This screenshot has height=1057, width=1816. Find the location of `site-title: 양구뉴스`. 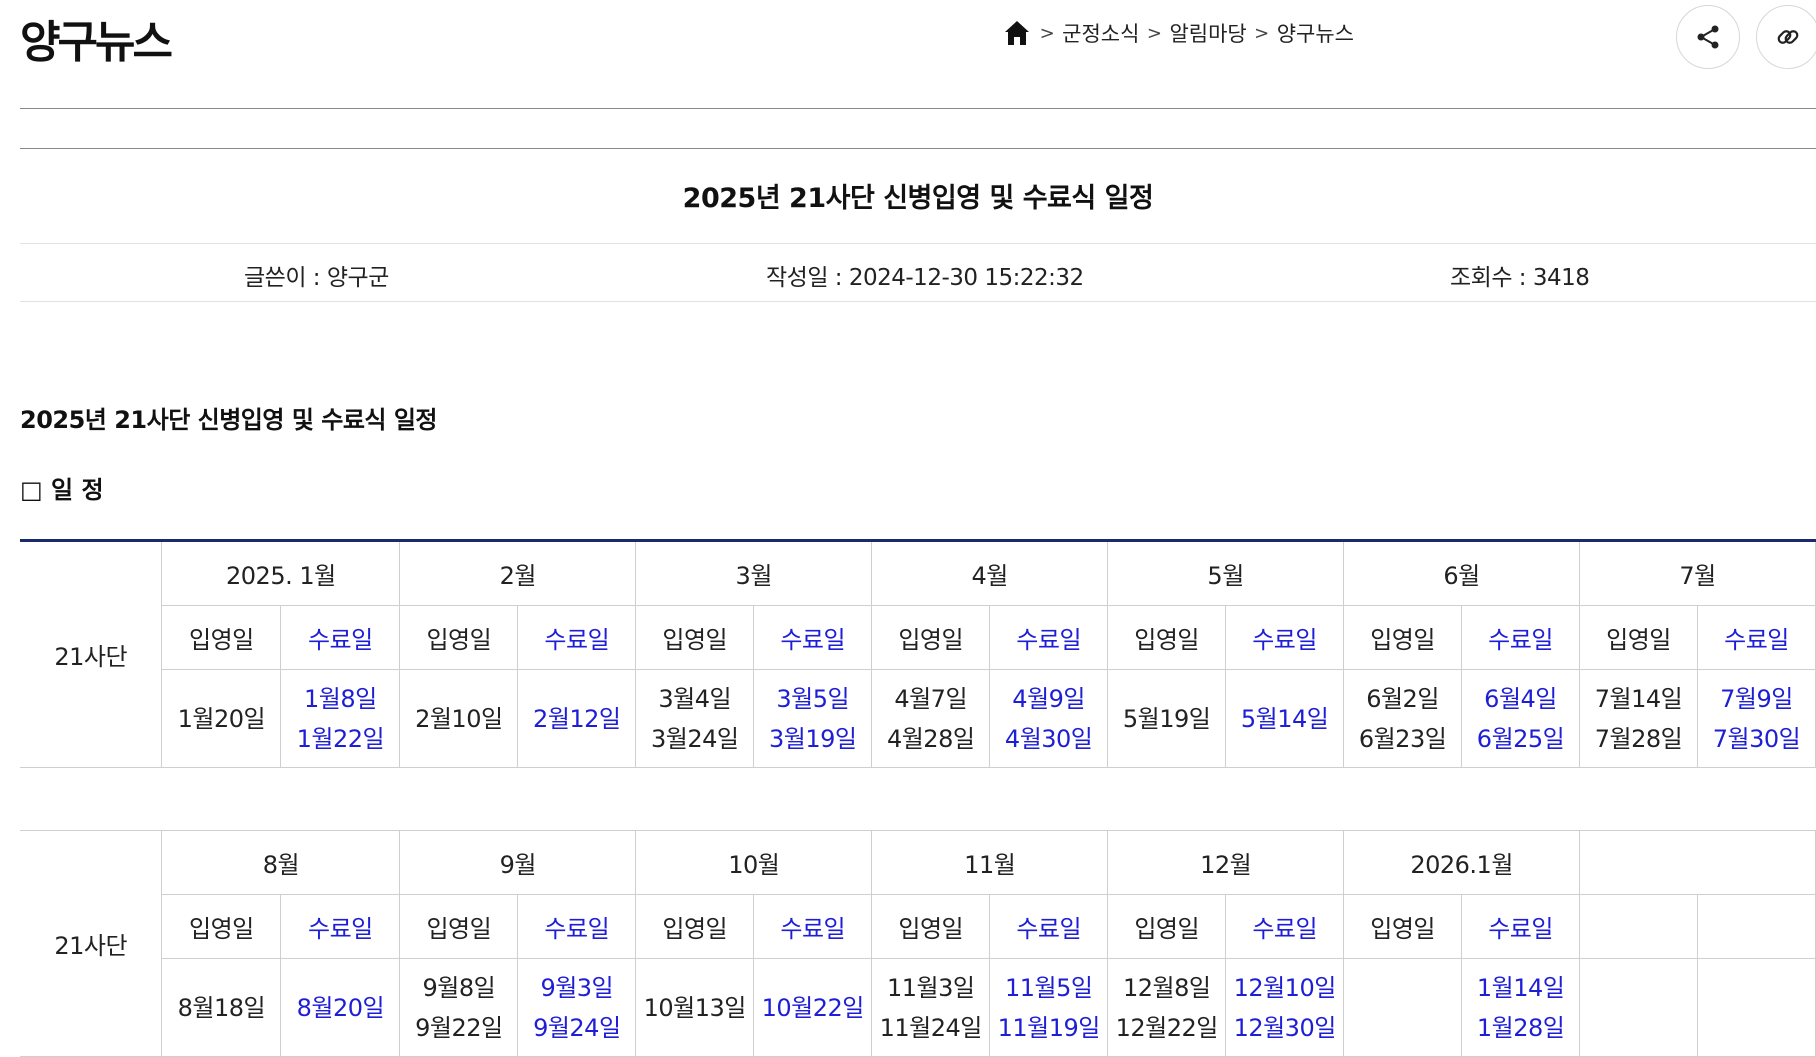

site-title: 양구뉴스 is located at coordinates (96, 42).